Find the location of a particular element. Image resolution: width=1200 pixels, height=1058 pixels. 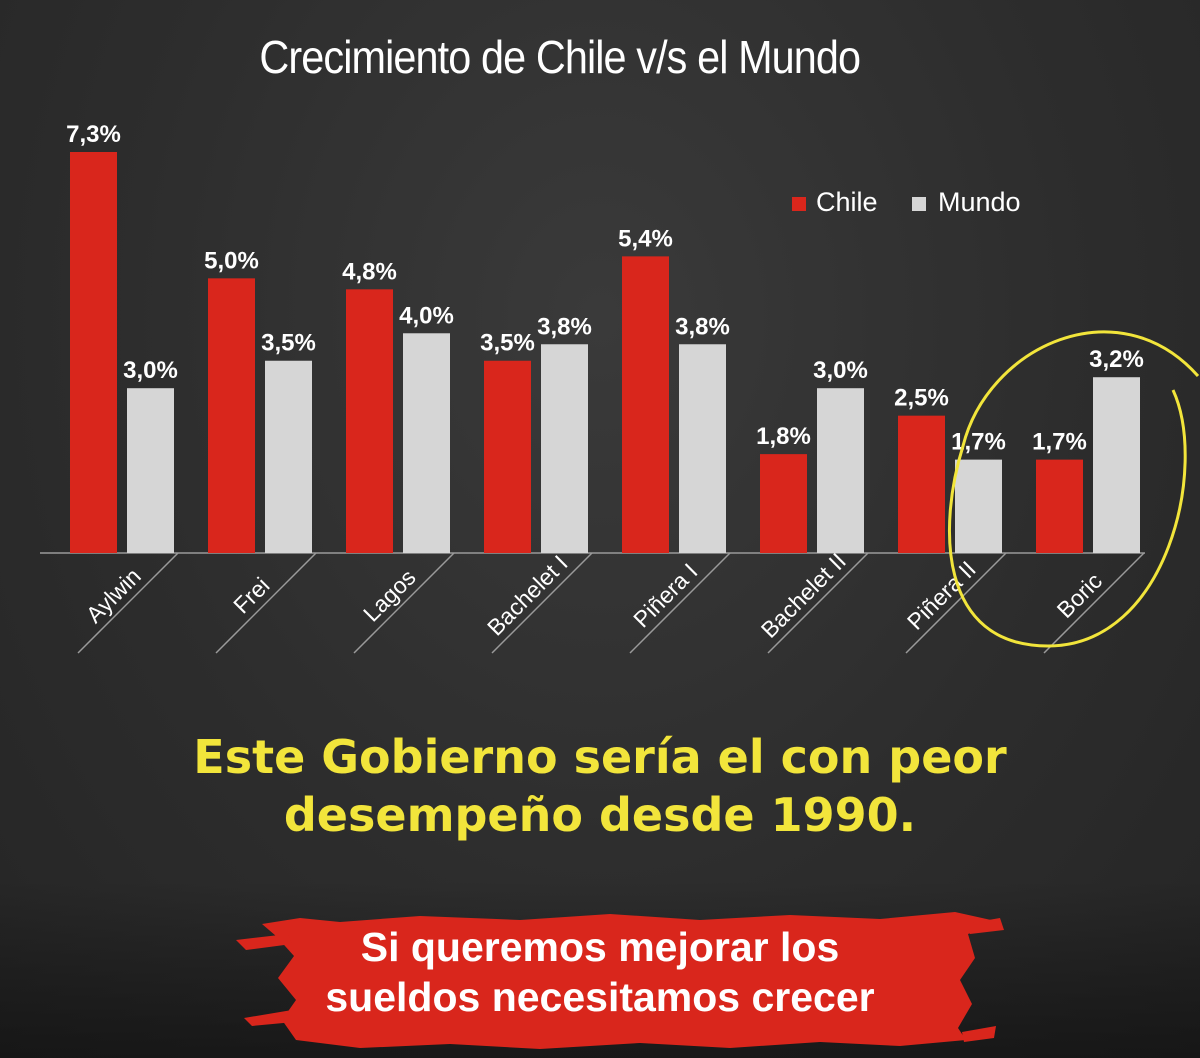

data-label-mundo-5: 3,0% is located at coordinates (840, 370).